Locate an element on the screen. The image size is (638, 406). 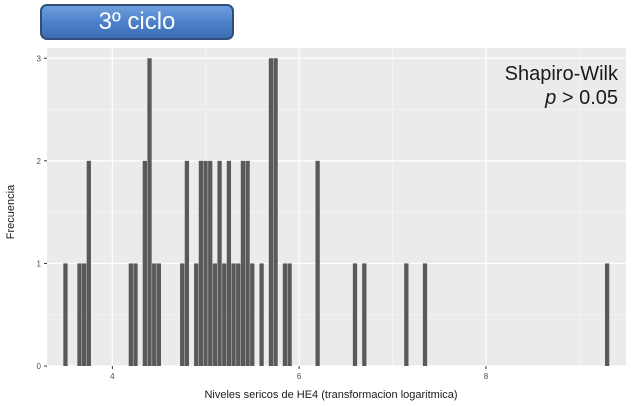
x-tick-label: 6 is located at coordinates (299, 376).